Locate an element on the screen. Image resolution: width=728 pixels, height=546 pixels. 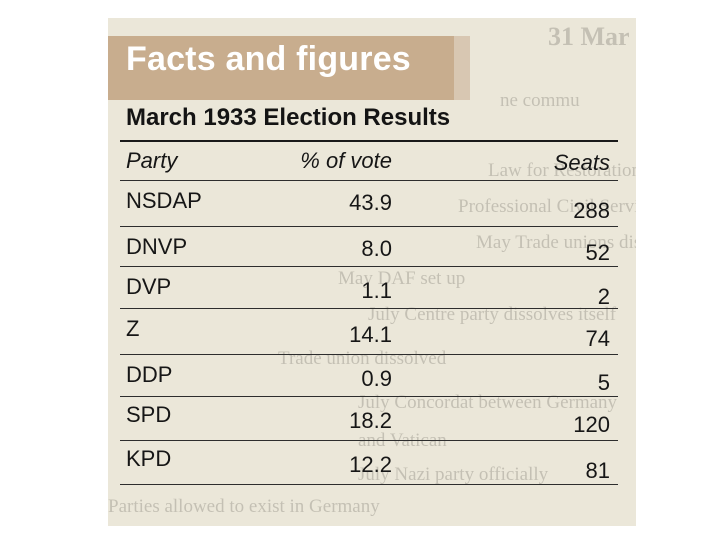
header-banner-edge is located at coordinates (462, 68).